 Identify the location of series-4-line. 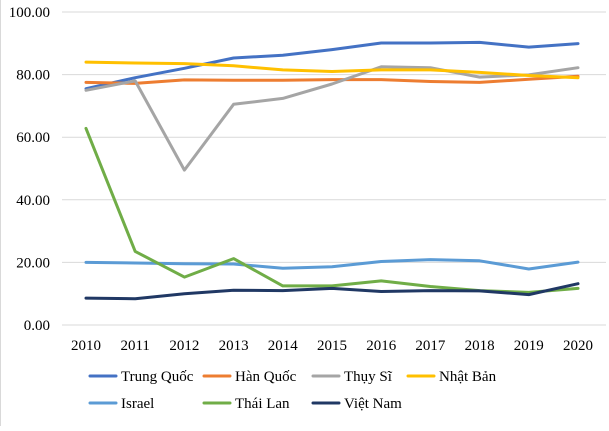
(332, 264).